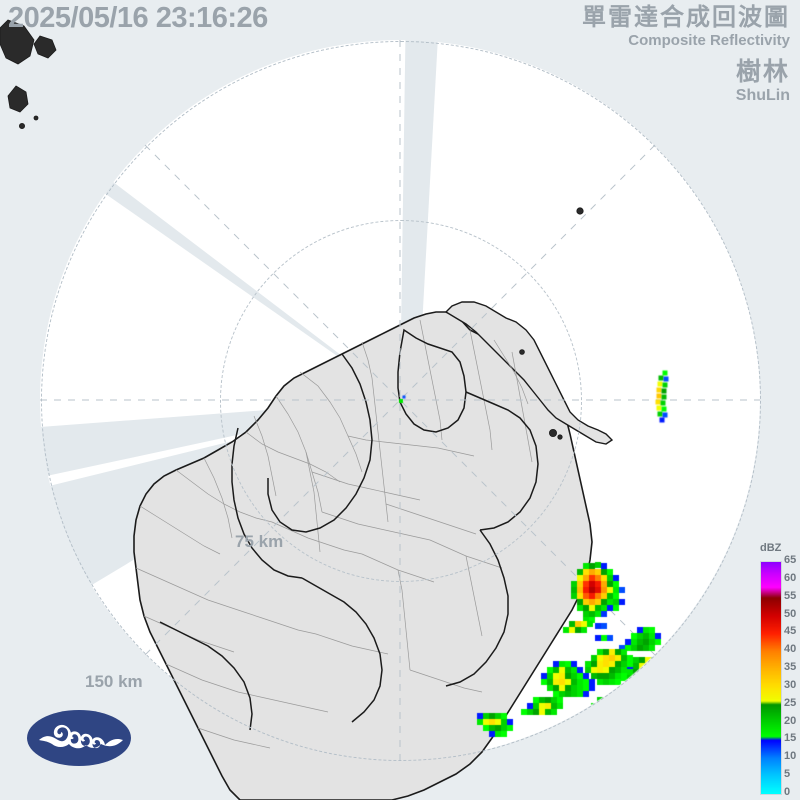  Describe the element at coordinates (790, 720) in the screenshot. I see `dbz-tick-20: 20` at that location.